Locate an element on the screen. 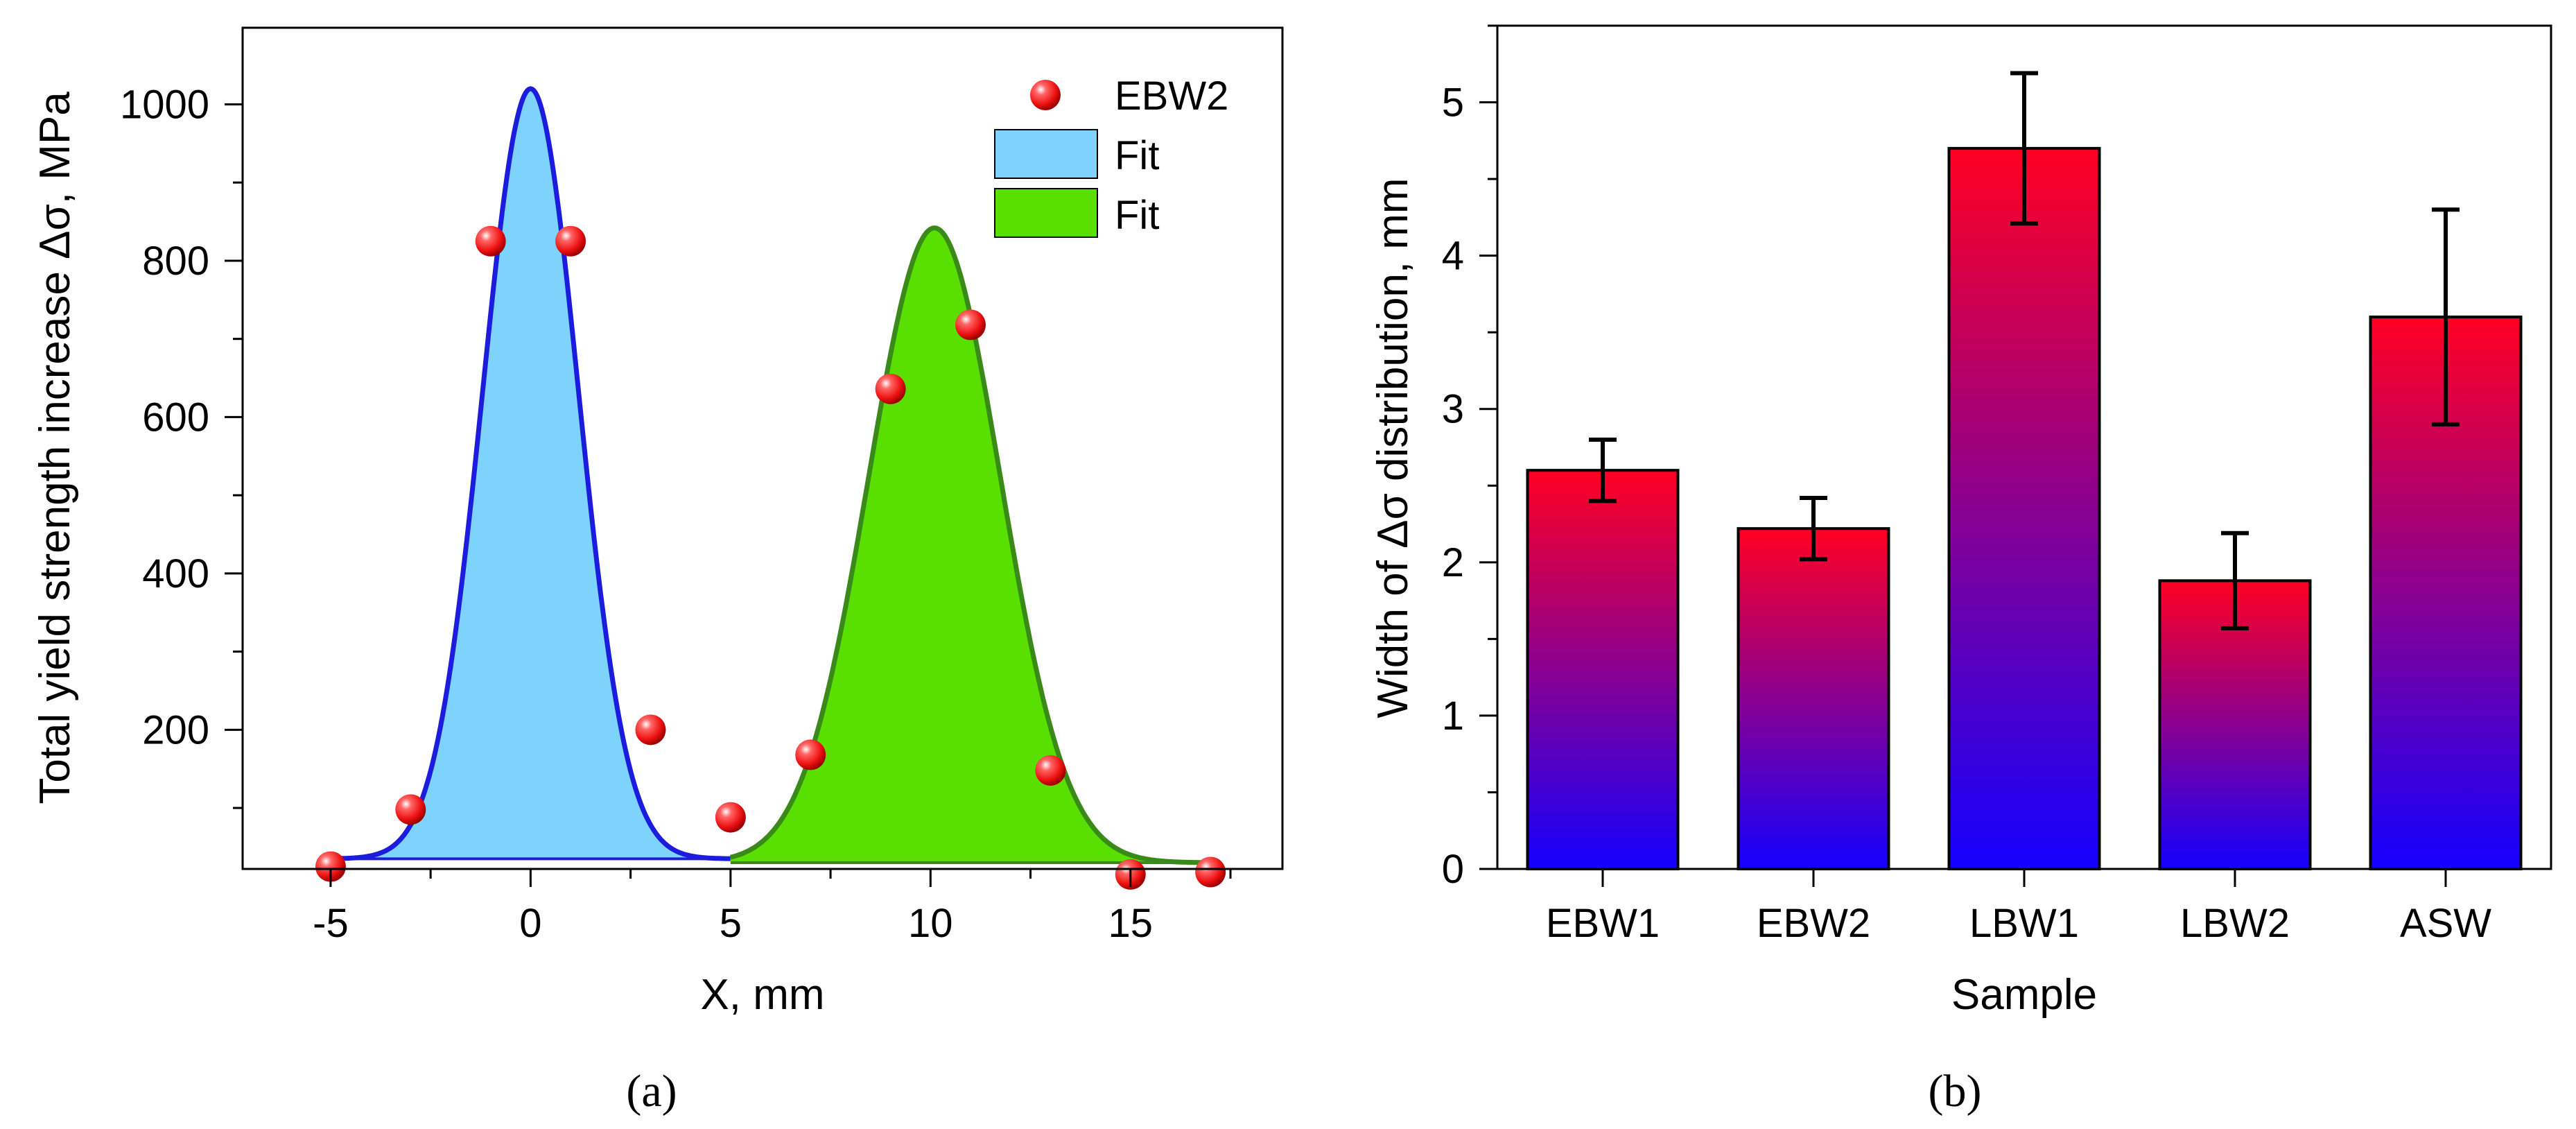  y-tick-label: 0 is located at coordinates (1453, 869).